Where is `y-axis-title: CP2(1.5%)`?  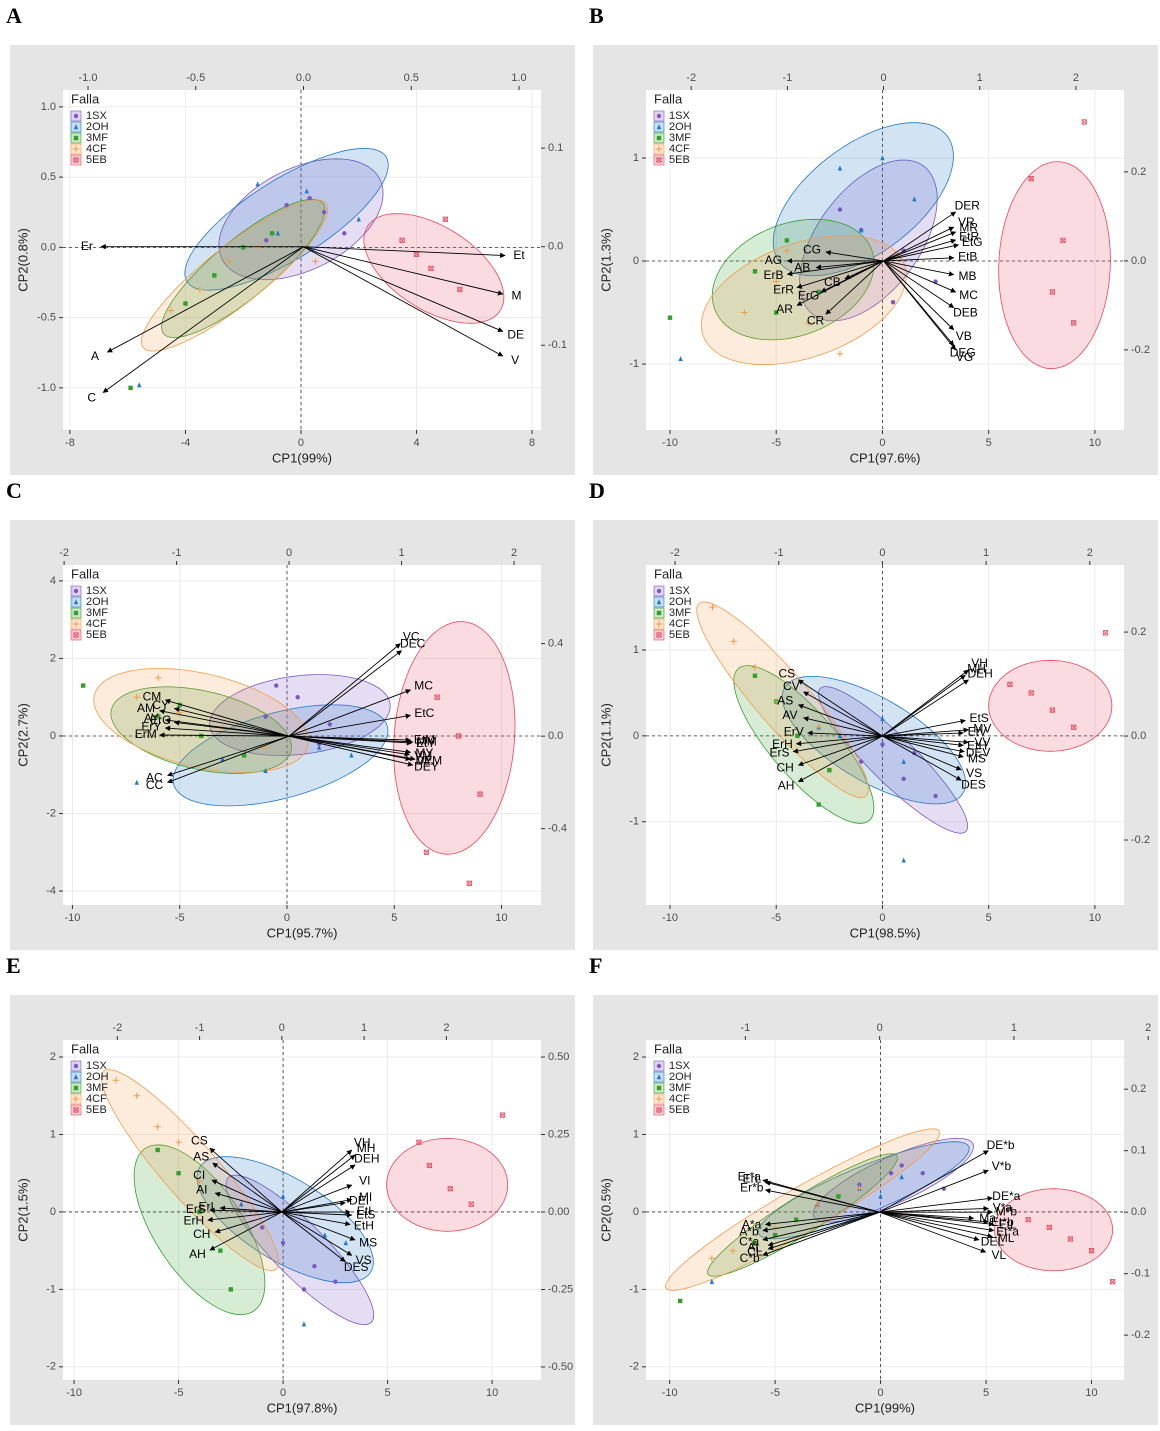
y-axis-title: CP2(1.5%) is located at coordinates (22, 1210).